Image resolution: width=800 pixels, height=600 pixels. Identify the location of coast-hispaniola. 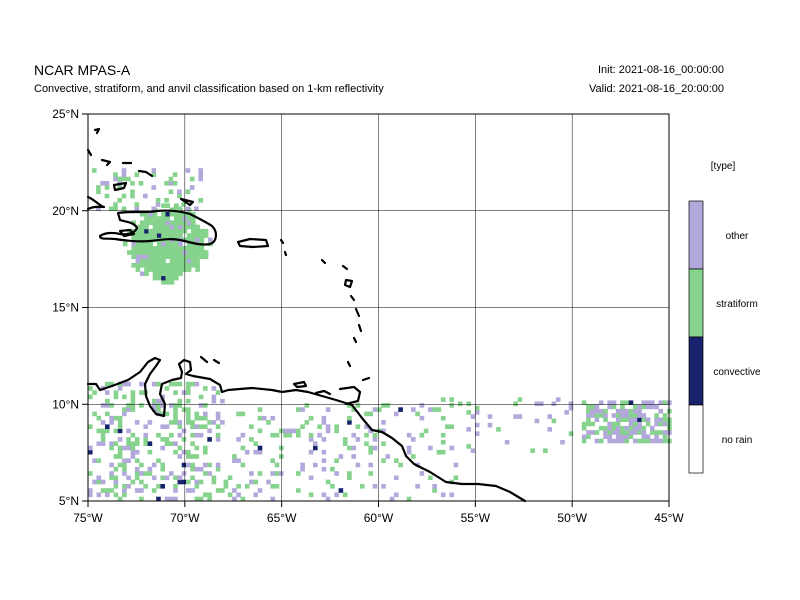
(157, 227).